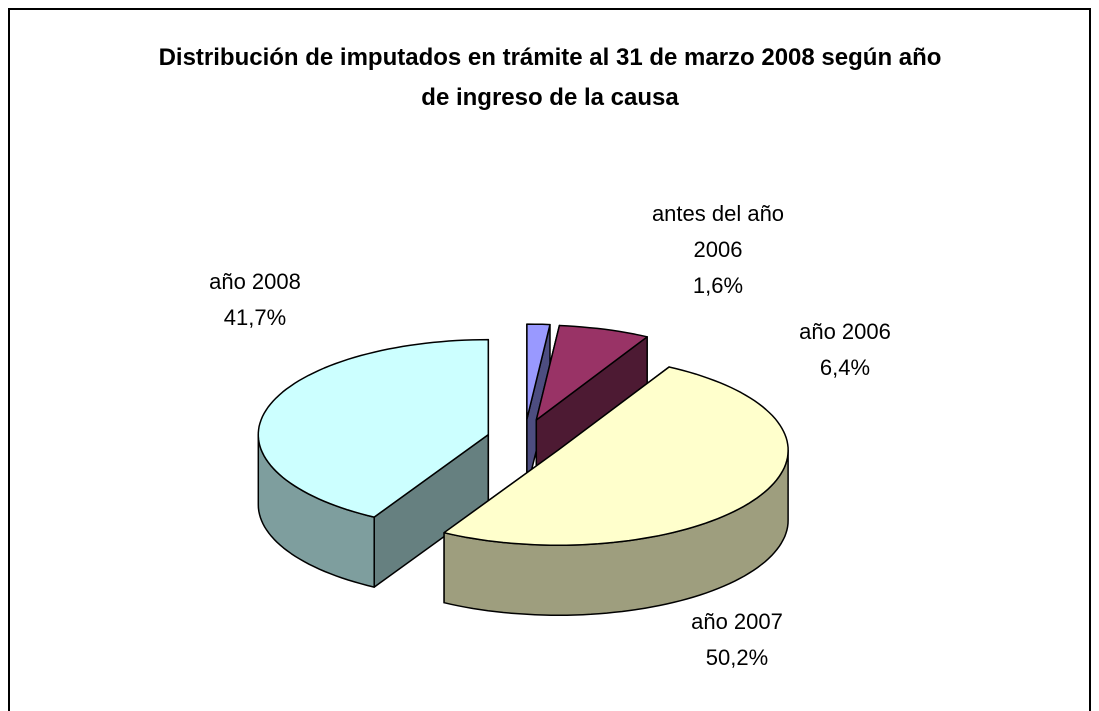 This screenshot has height=711, width=1099. What do you see at coordinates (845, 367) in the screenshot?
I see `value-label: 6,4%` at bounding box center [845, 367].